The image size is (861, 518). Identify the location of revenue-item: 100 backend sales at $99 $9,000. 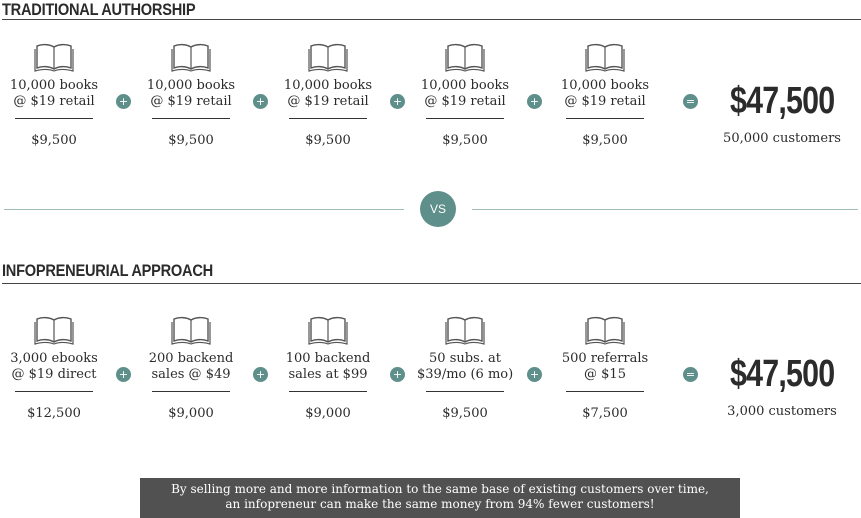
(328, 367).